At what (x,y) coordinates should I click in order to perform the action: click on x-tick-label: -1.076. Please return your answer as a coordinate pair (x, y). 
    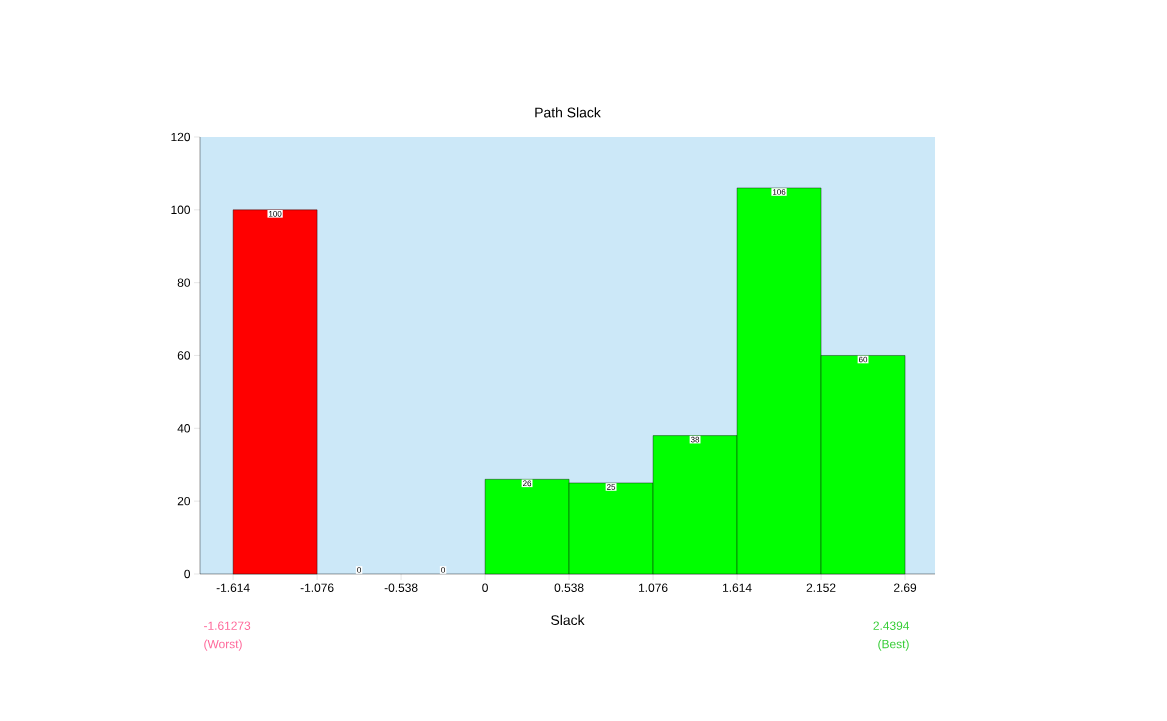
    Looking at the image, I should click on (317, 587).